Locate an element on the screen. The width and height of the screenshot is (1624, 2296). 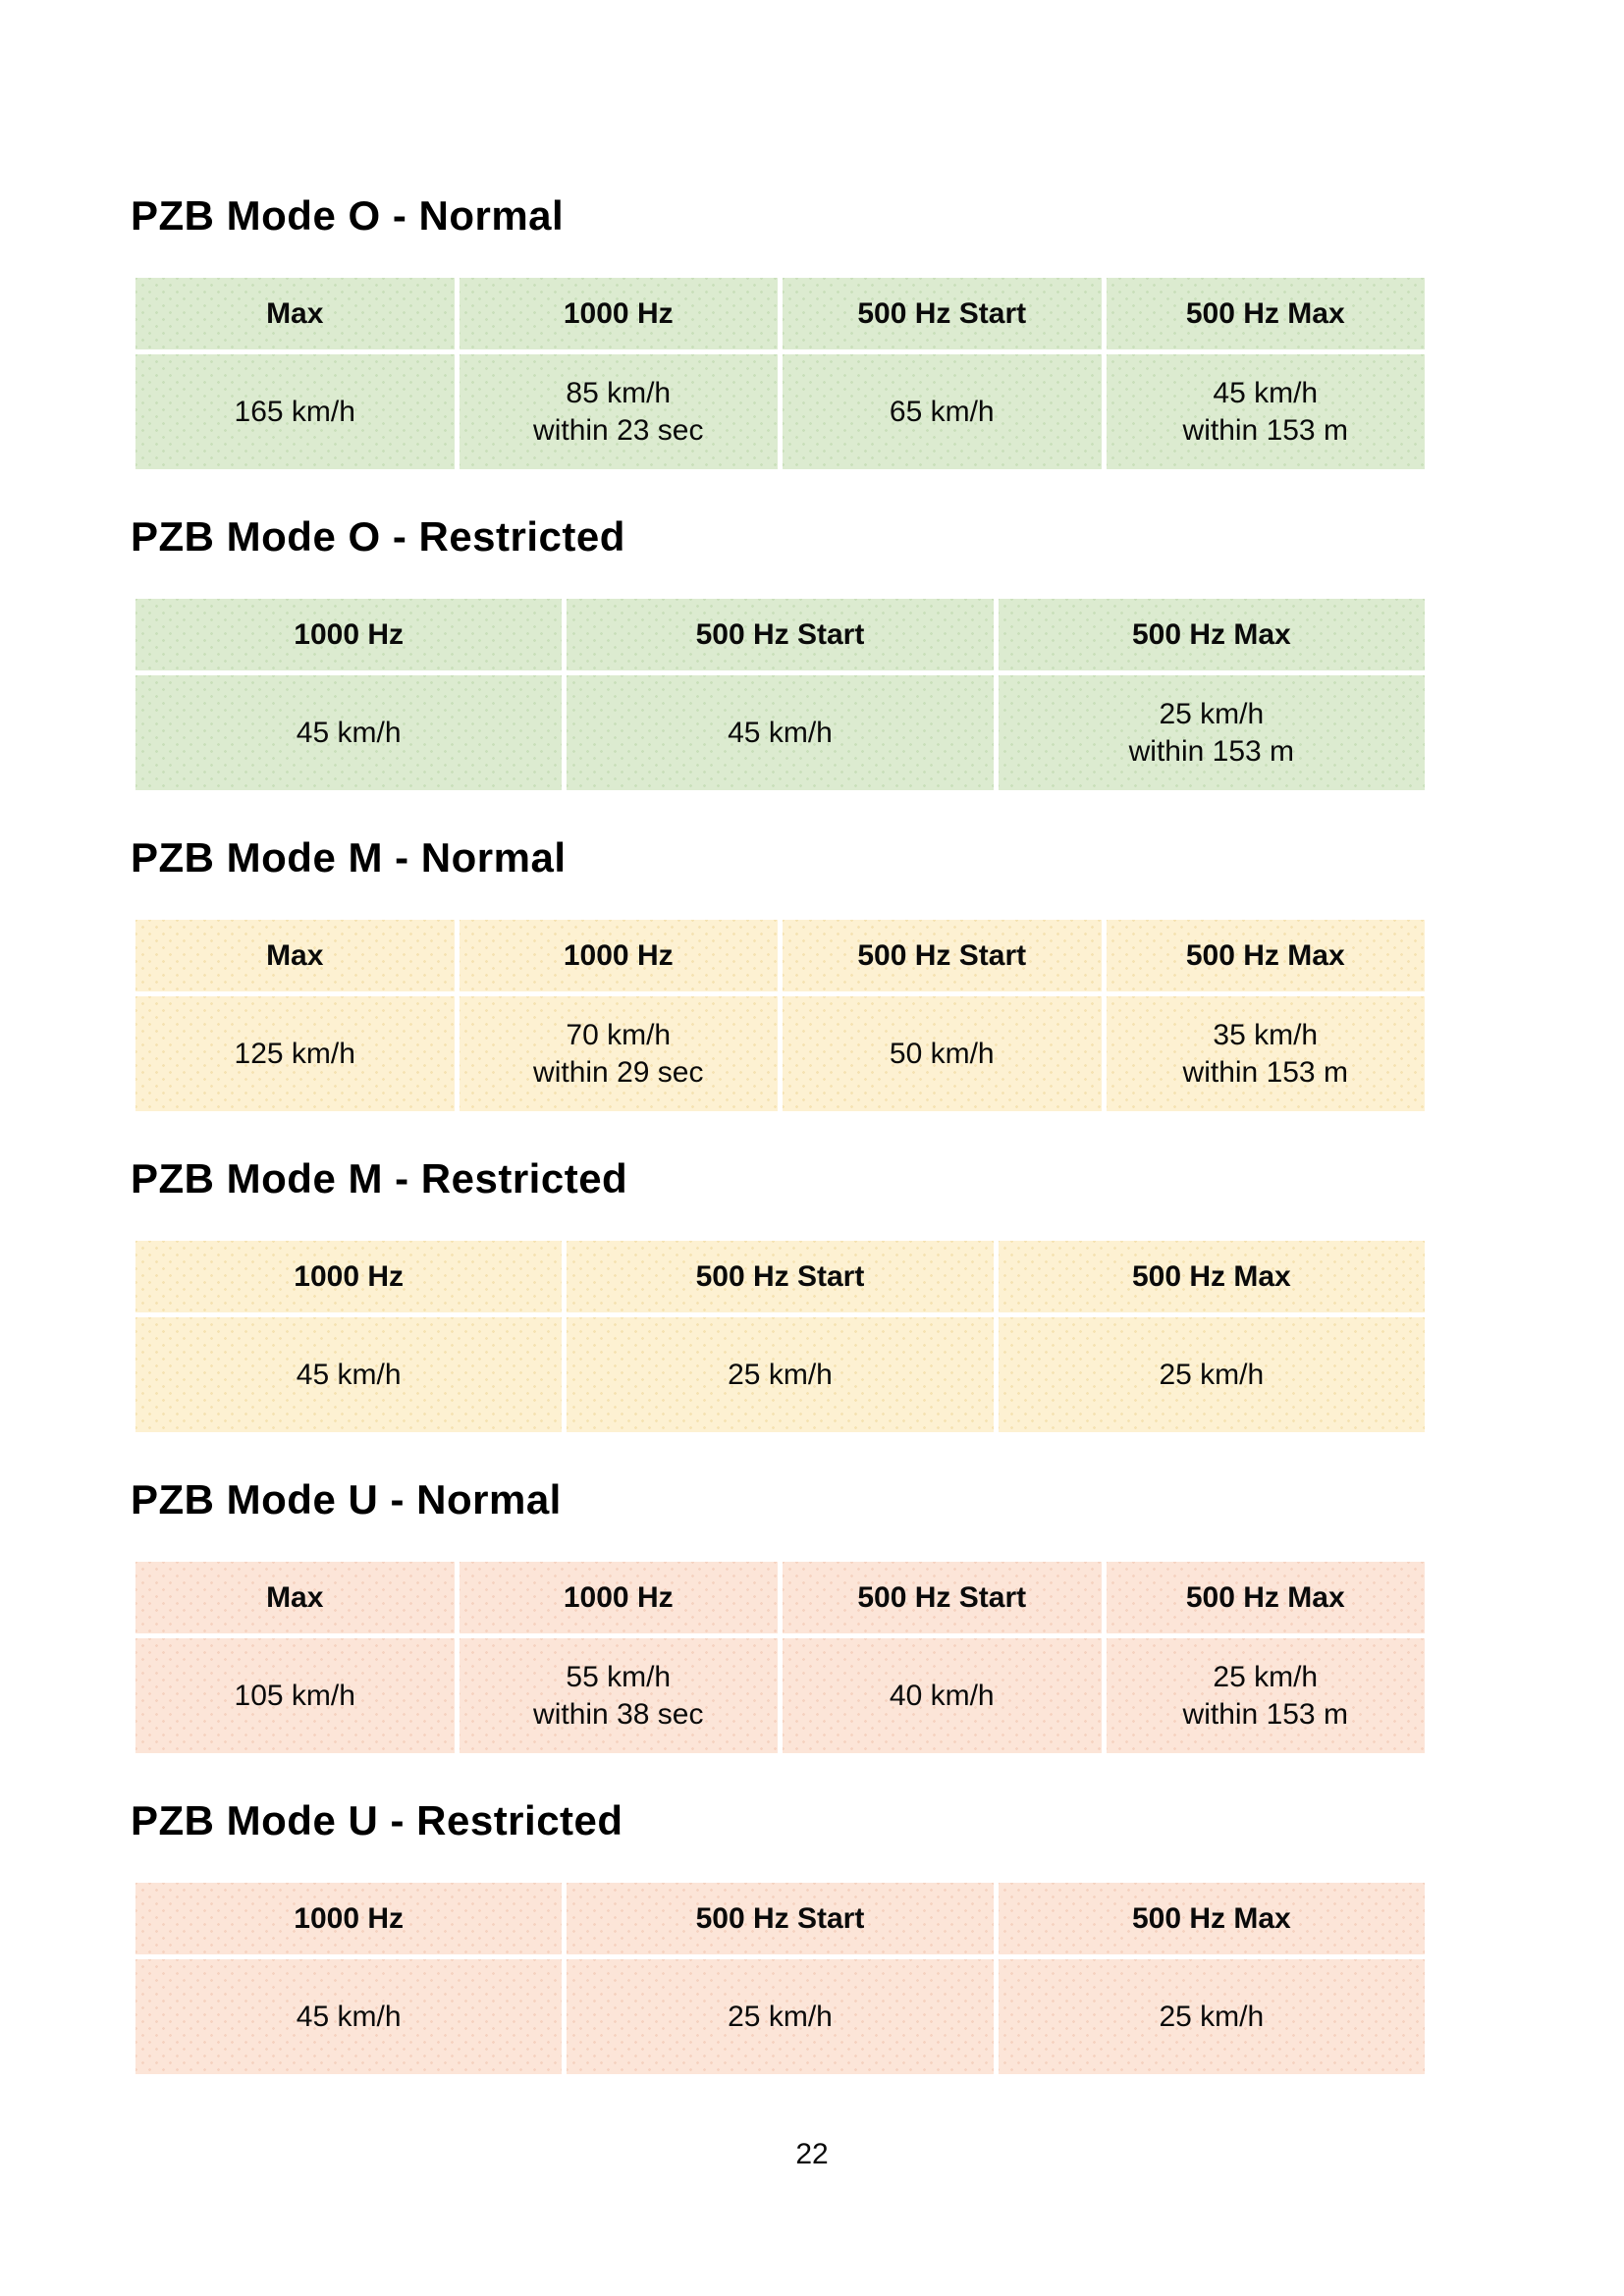
data-cell: 45 km/h within 153 m is located at coordinates (1265, 411).